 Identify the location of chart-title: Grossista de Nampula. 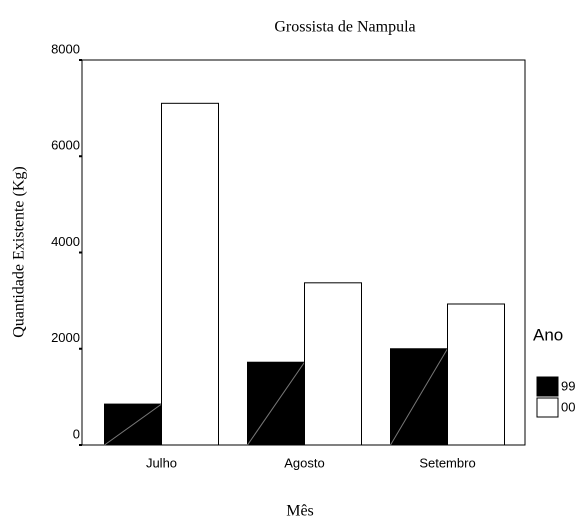
(344, 27).